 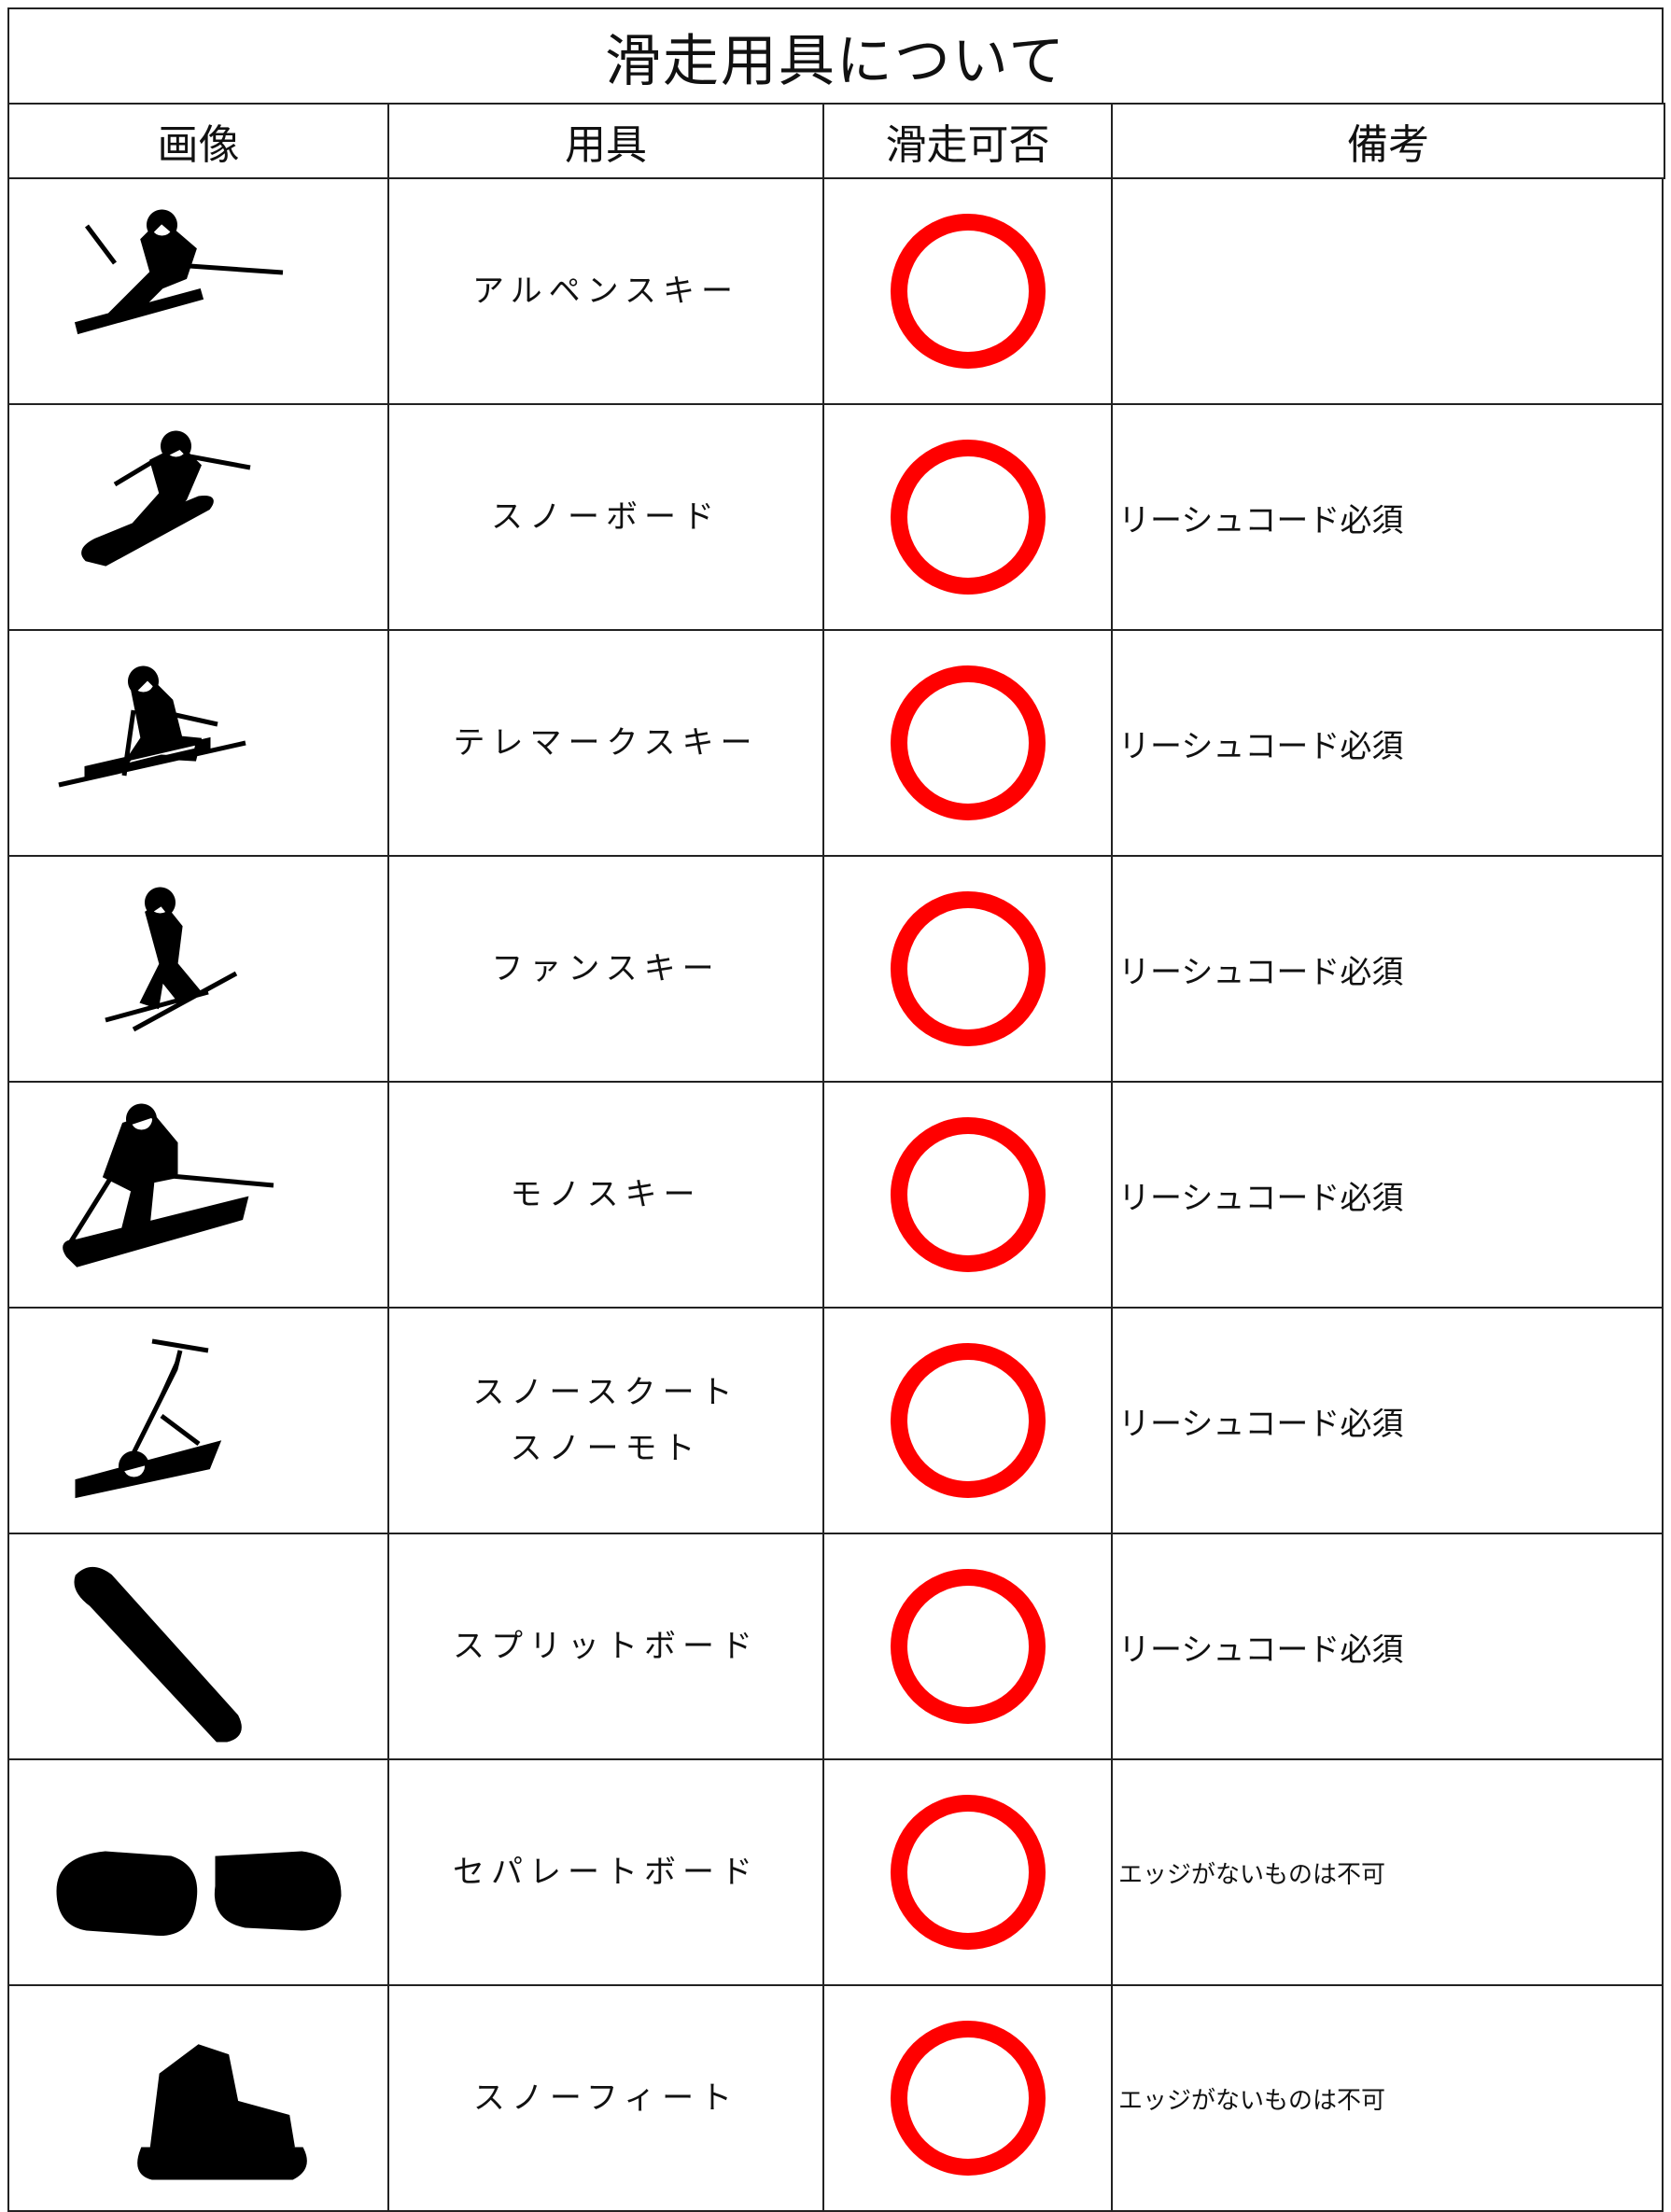 I want to click on equipment-cell: アルペンスキー, so click(x=605, y=291).